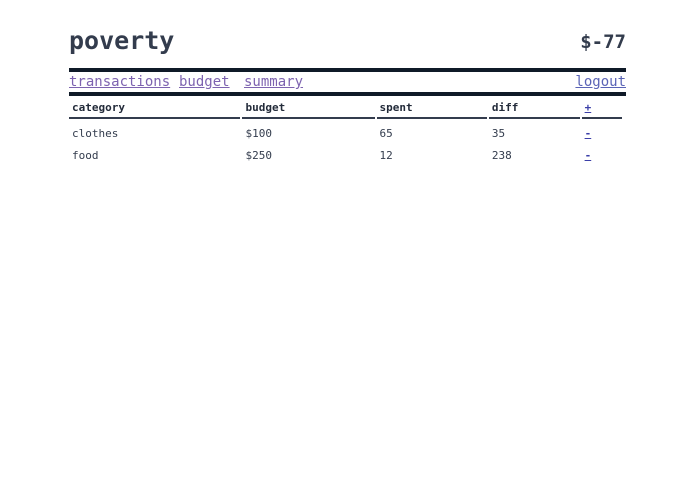  What do you see at coordinates (347, 70) in the screenshot?
I see `nav-top-divider` at bounding box center [347, 70].